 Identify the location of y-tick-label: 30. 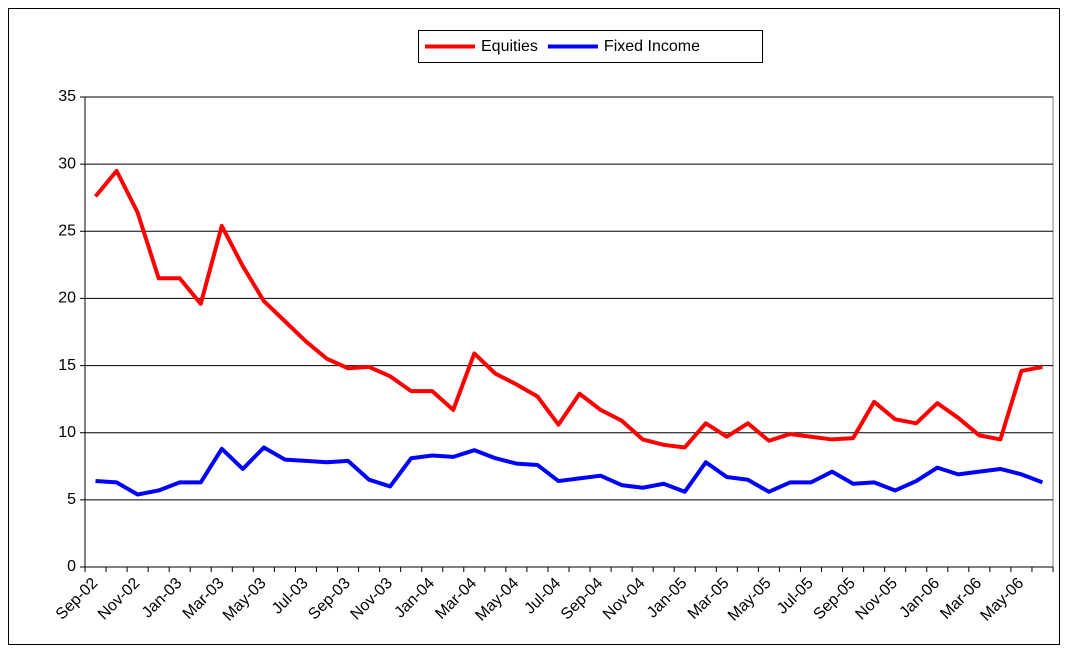
(67, 163).